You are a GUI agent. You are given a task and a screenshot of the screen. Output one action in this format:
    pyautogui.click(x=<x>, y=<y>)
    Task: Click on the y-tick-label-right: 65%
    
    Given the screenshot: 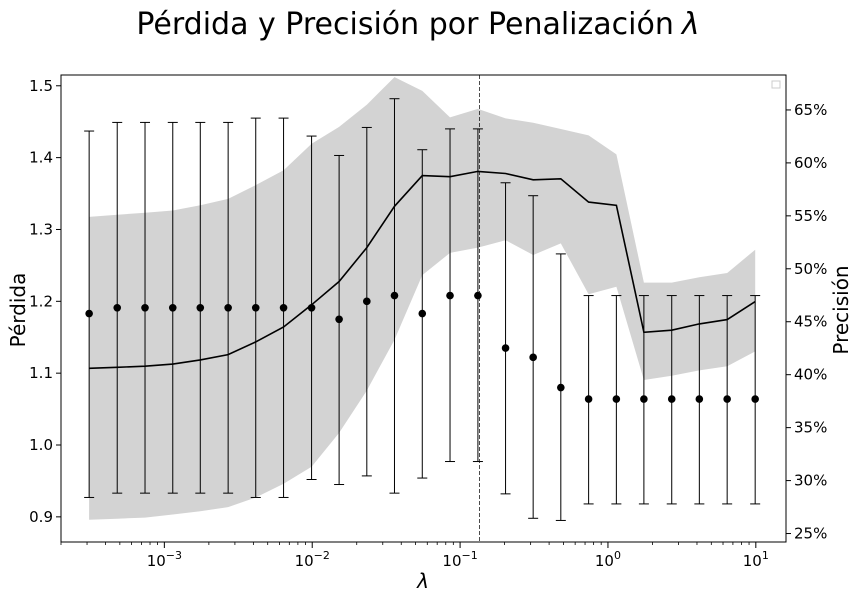 What is the action you would take?
    pyautogui.click(x=810, y=110)
    